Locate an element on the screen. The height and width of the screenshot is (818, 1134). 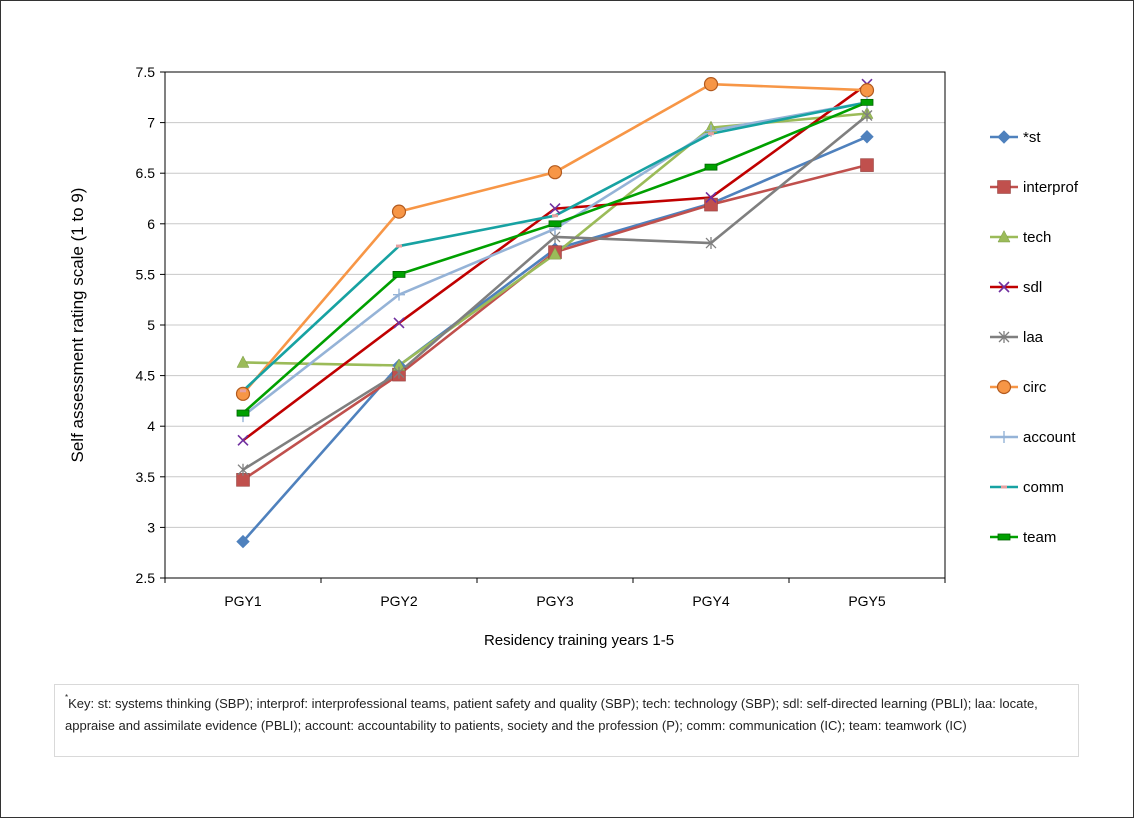
legend-item-account: account is located at coordinates (1033, 437).